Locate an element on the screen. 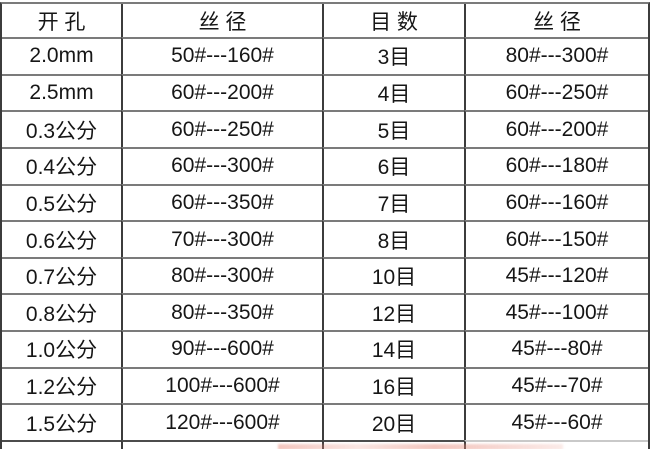 This screenshot has width=650, height=449. cell-opening: 0.6公分 is located at coordinates (61, 238).